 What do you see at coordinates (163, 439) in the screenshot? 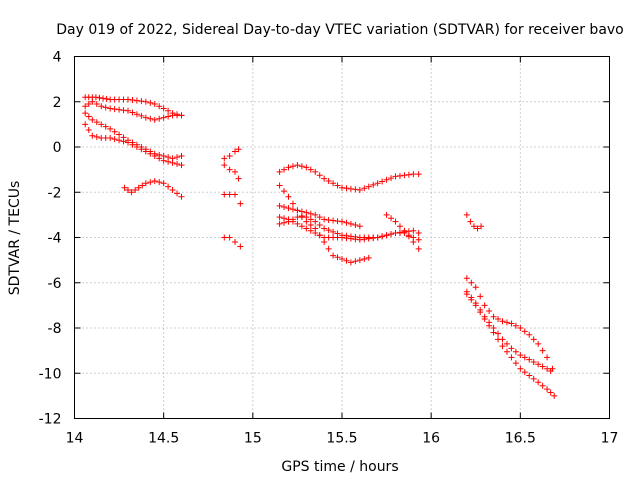
I see `x-tick-label: 14.5` at bounding box center [163, 439].